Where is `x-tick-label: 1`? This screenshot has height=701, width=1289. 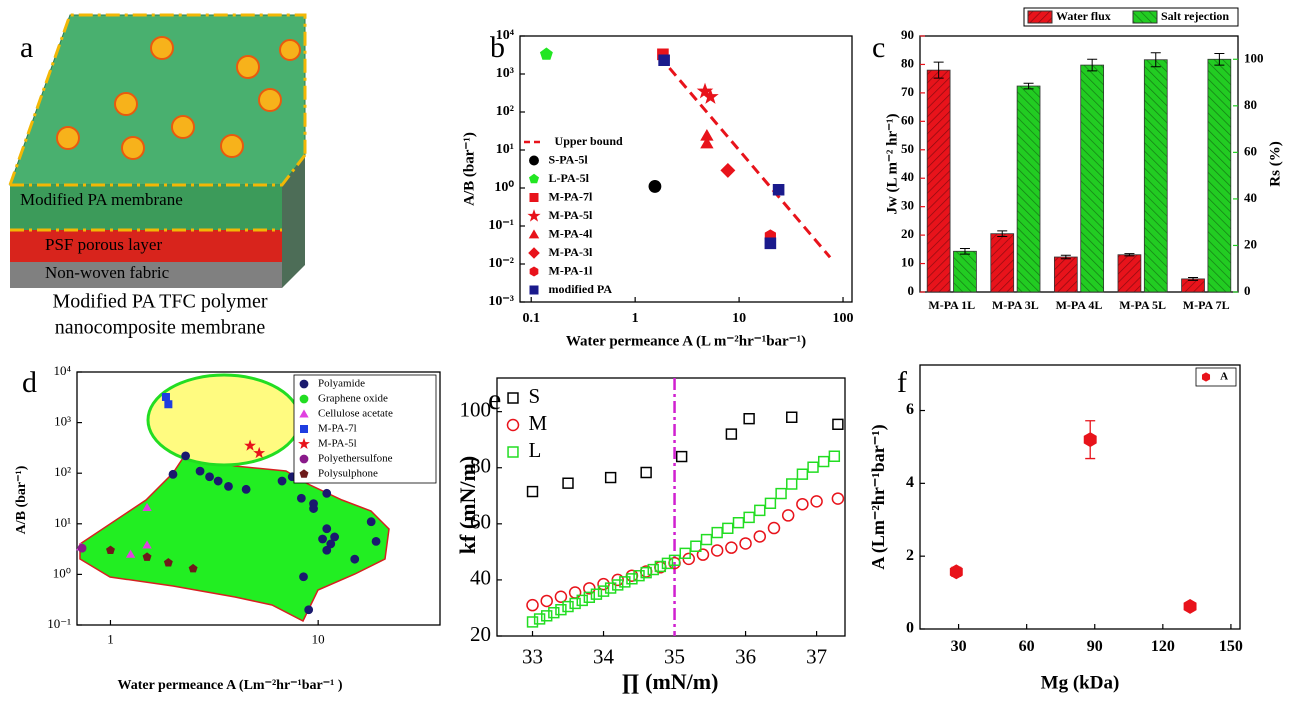
x-tick-label: 1 is located at coordinates (110, 639).